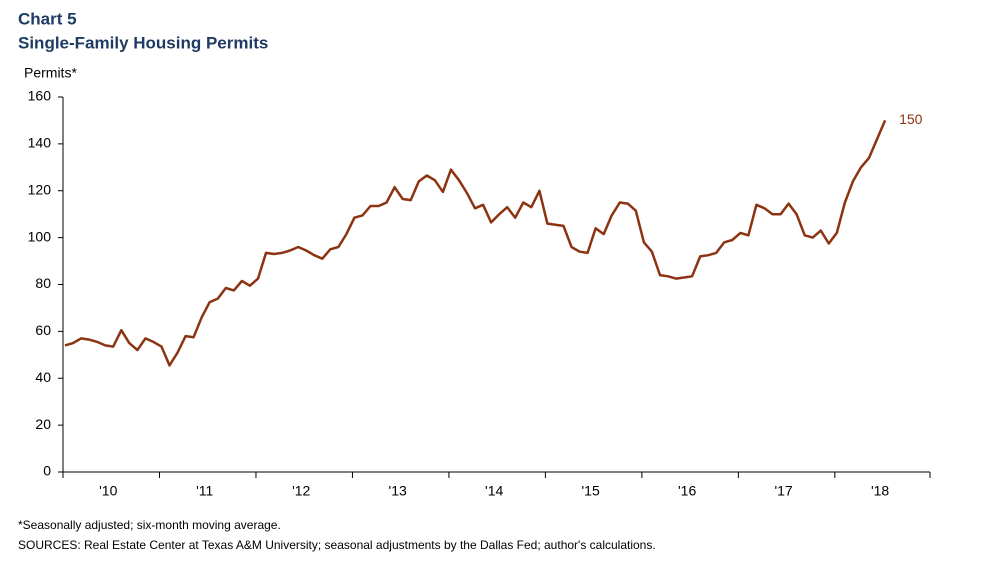 The width and height of the screenshot is (997, 565). I want to click on x-tick-label: '13, so click(398, 491).